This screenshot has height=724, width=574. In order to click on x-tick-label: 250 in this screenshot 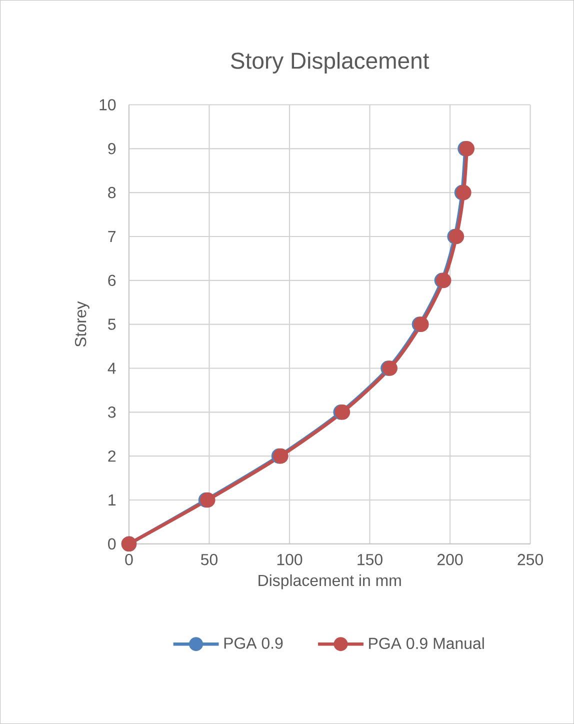, I will do `click(530, 560)`.